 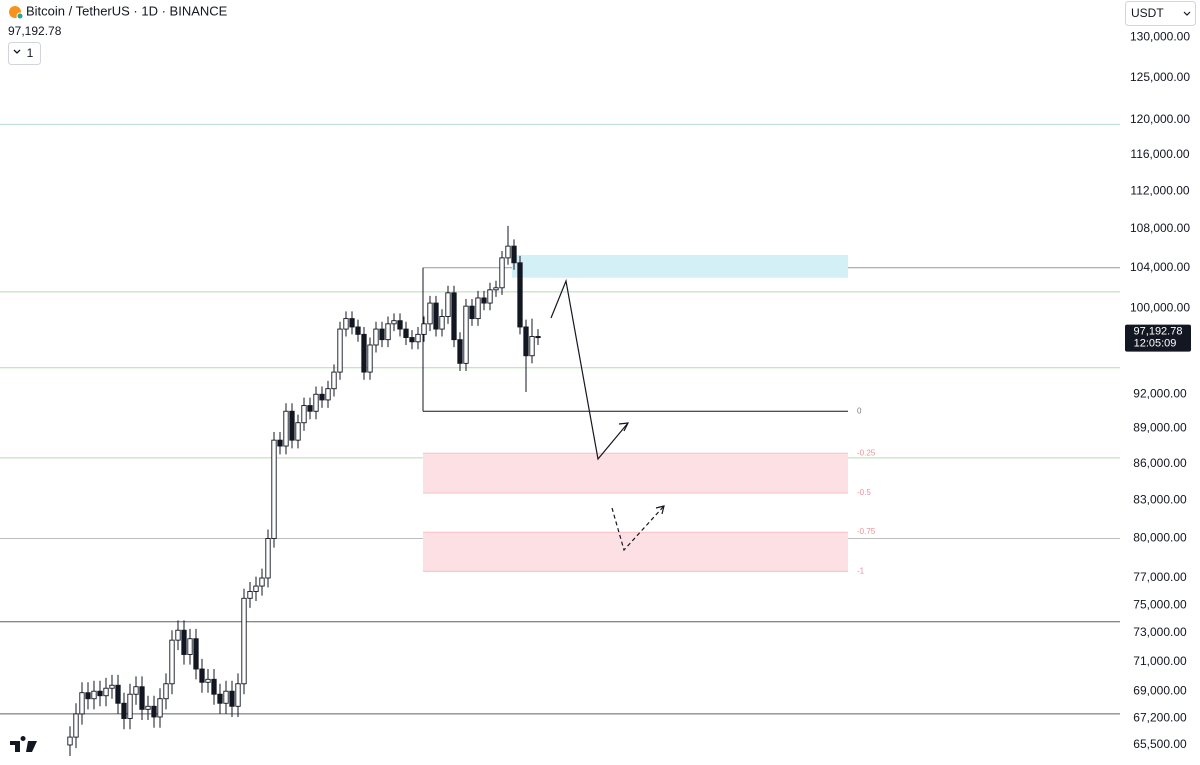 What do you see at coordinates (1160, 744) in the screenshot?
I see `y-tick-label: 65,500.00` at bounding box center [1160, 744].